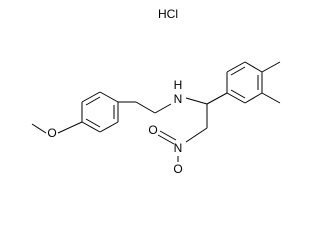 The width and height of the screenshot is (320, 240). What do you see at coordinates (168, 14) in the screenshot?
I see `salt-label: HCl` at bounding box center [168, 14].